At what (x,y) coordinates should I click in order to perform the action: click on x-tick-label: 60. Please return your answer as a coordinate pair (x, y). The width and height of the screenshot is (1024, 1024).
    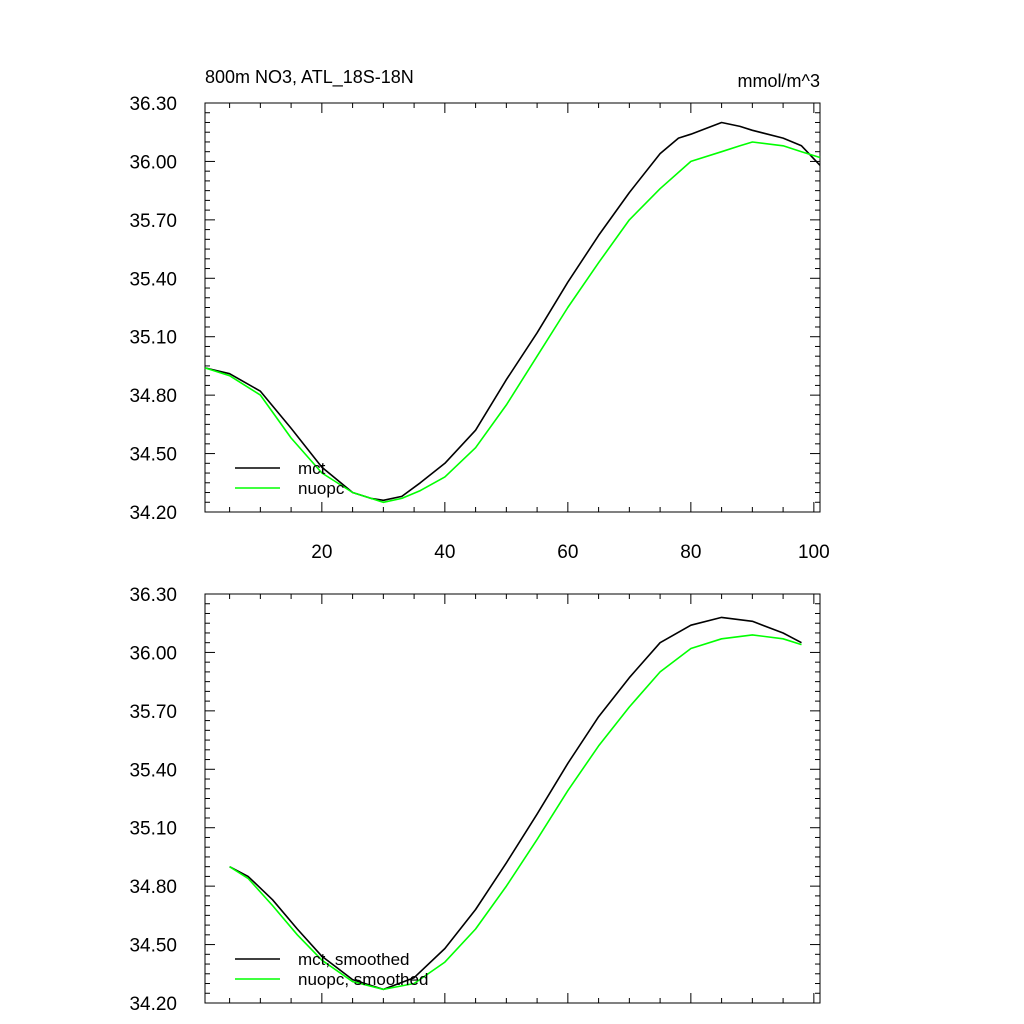
    Looking at the image, I should click on (567, 552).